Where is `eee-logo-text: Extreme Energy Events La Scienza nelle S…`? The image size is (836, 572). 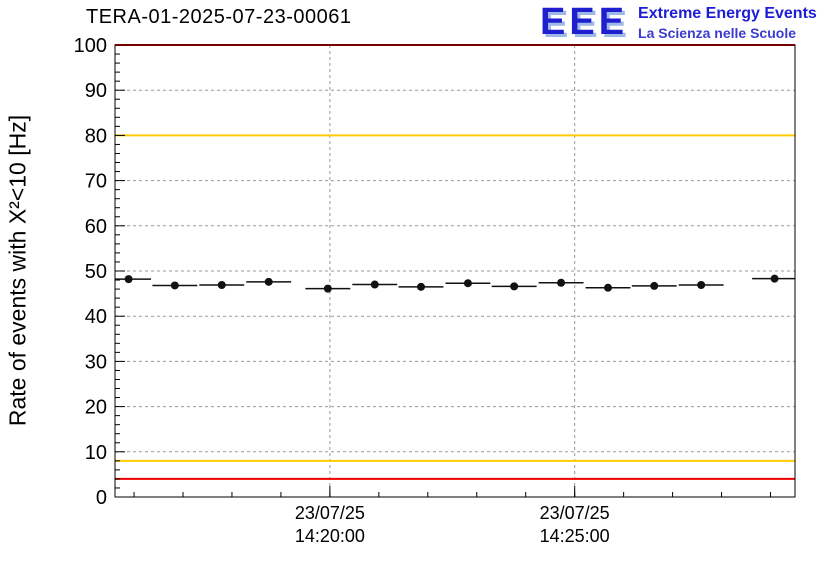
eee-logo-text: Extreme Energy Events La Scienza nelle S… is located at coordinates (727, 22).